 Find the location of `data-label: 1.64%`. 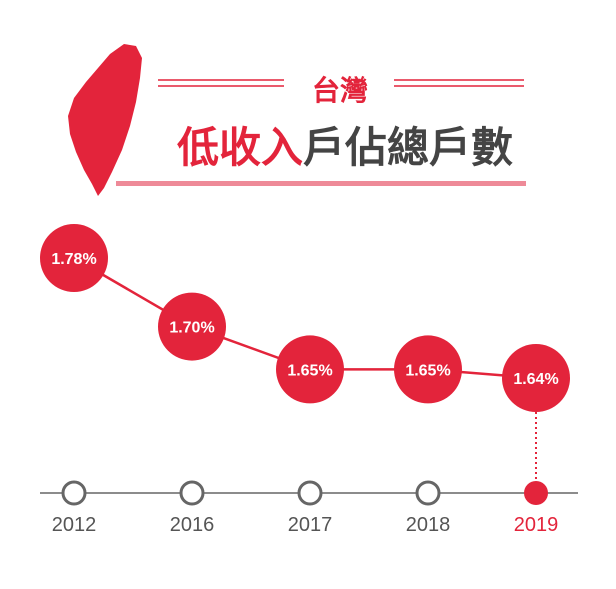

data-label: 1.64% is located at coordinates (535, 379).